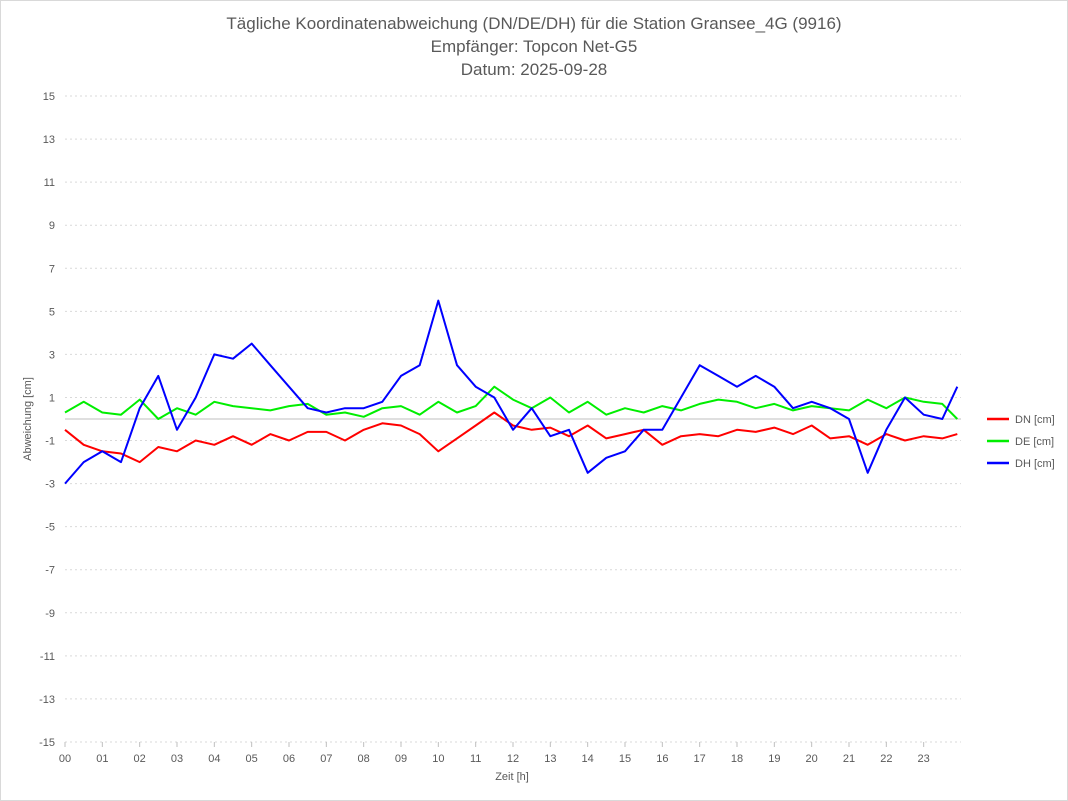 Image resolution: width=1068 pixels, height=801 pixels. I want to click on x-tick-label: 23, so click(924, 759).